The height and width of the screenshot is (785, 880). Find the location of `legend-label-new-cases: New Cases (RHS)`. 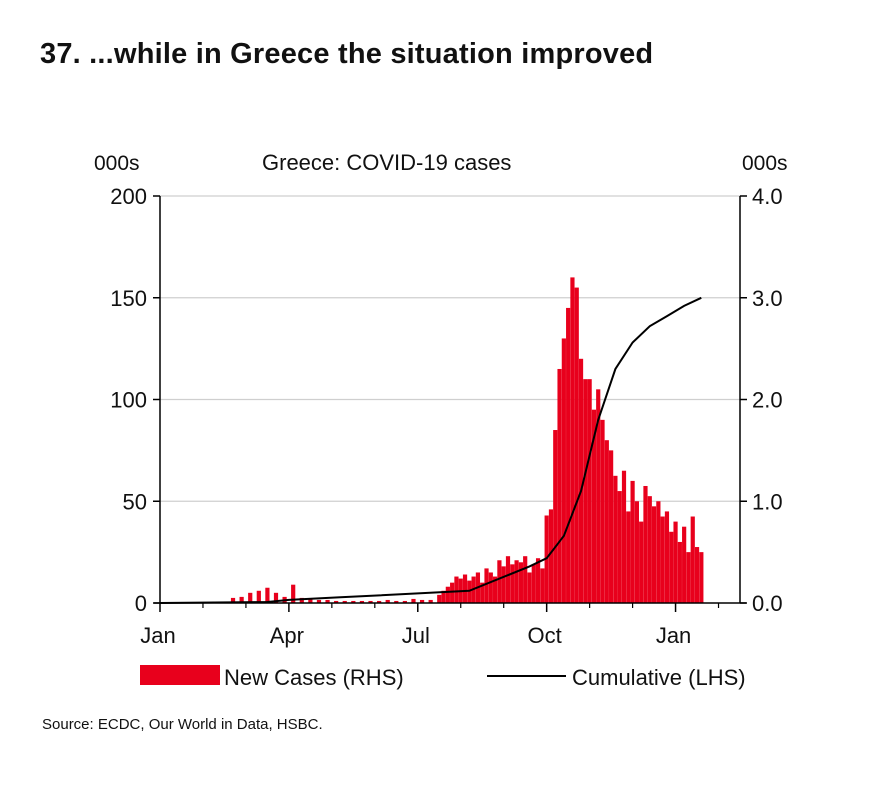

legend-label-new-cases: New Cases (RHS) is located at coordinates (314, 677).